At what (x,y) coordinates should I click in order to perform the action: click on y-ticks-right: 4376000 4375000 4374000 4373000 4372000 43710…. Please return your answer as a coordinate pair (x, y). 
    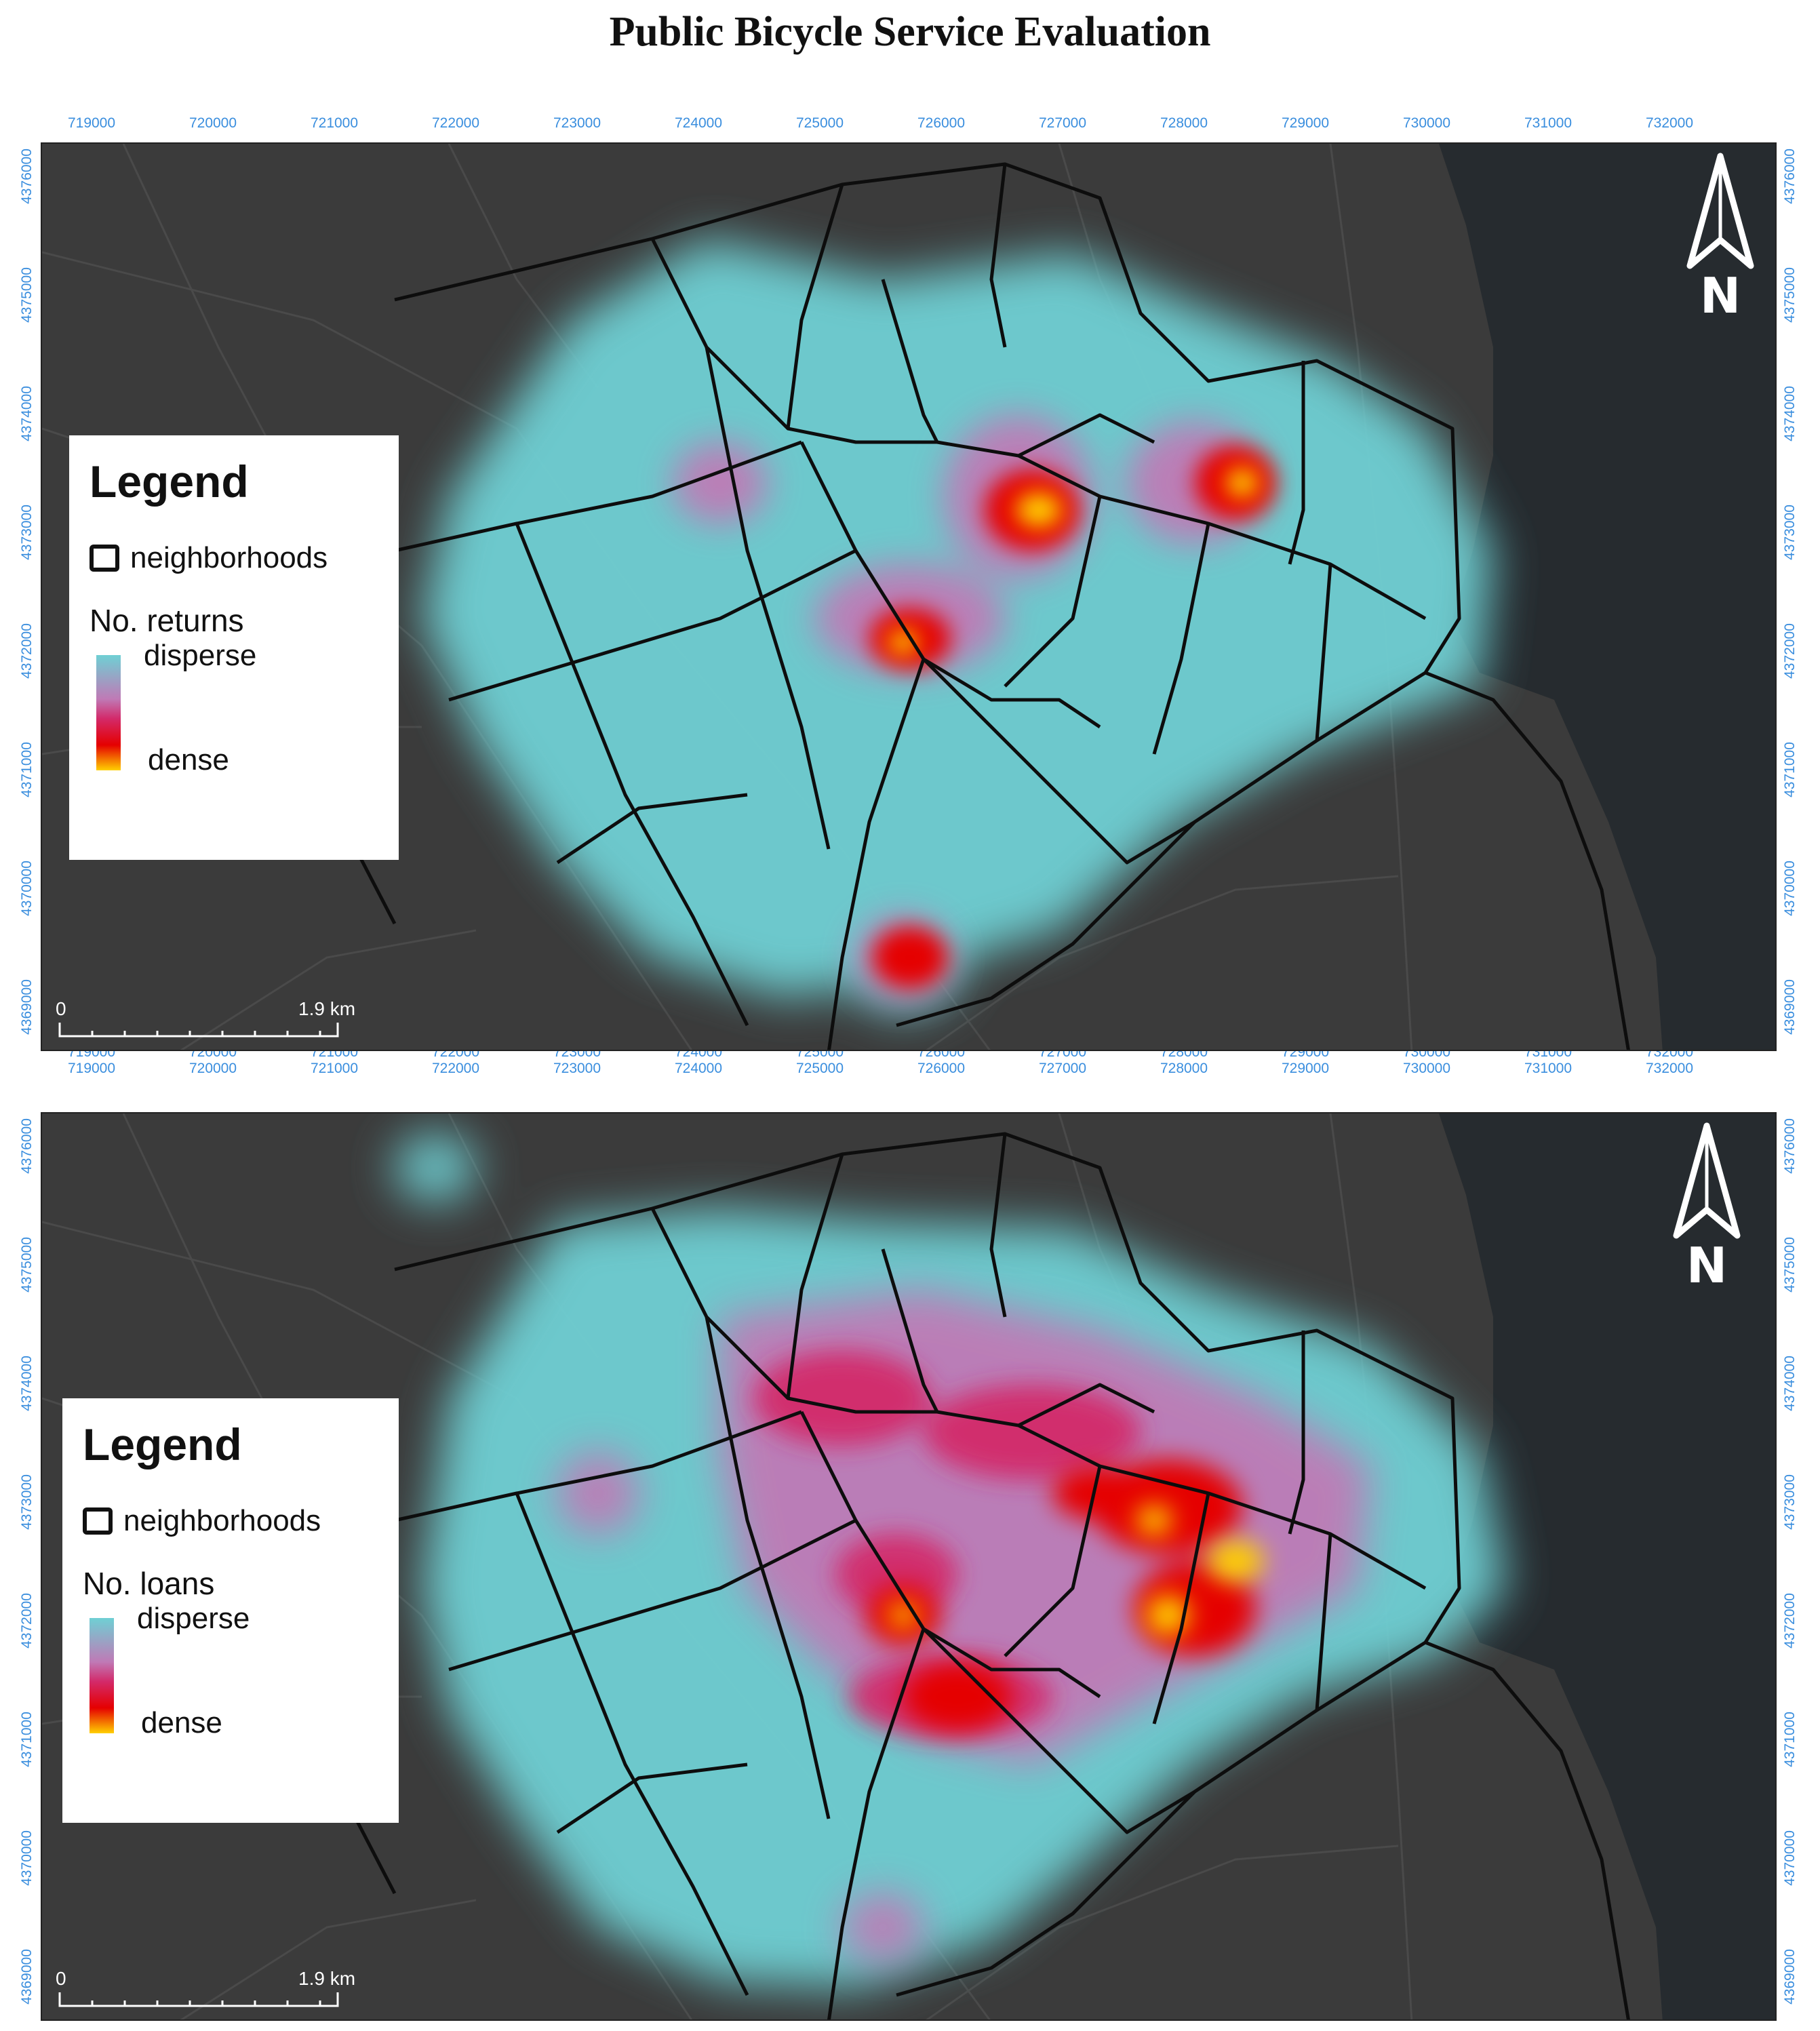
    Looking at the image, I should click on (1790, 1566).